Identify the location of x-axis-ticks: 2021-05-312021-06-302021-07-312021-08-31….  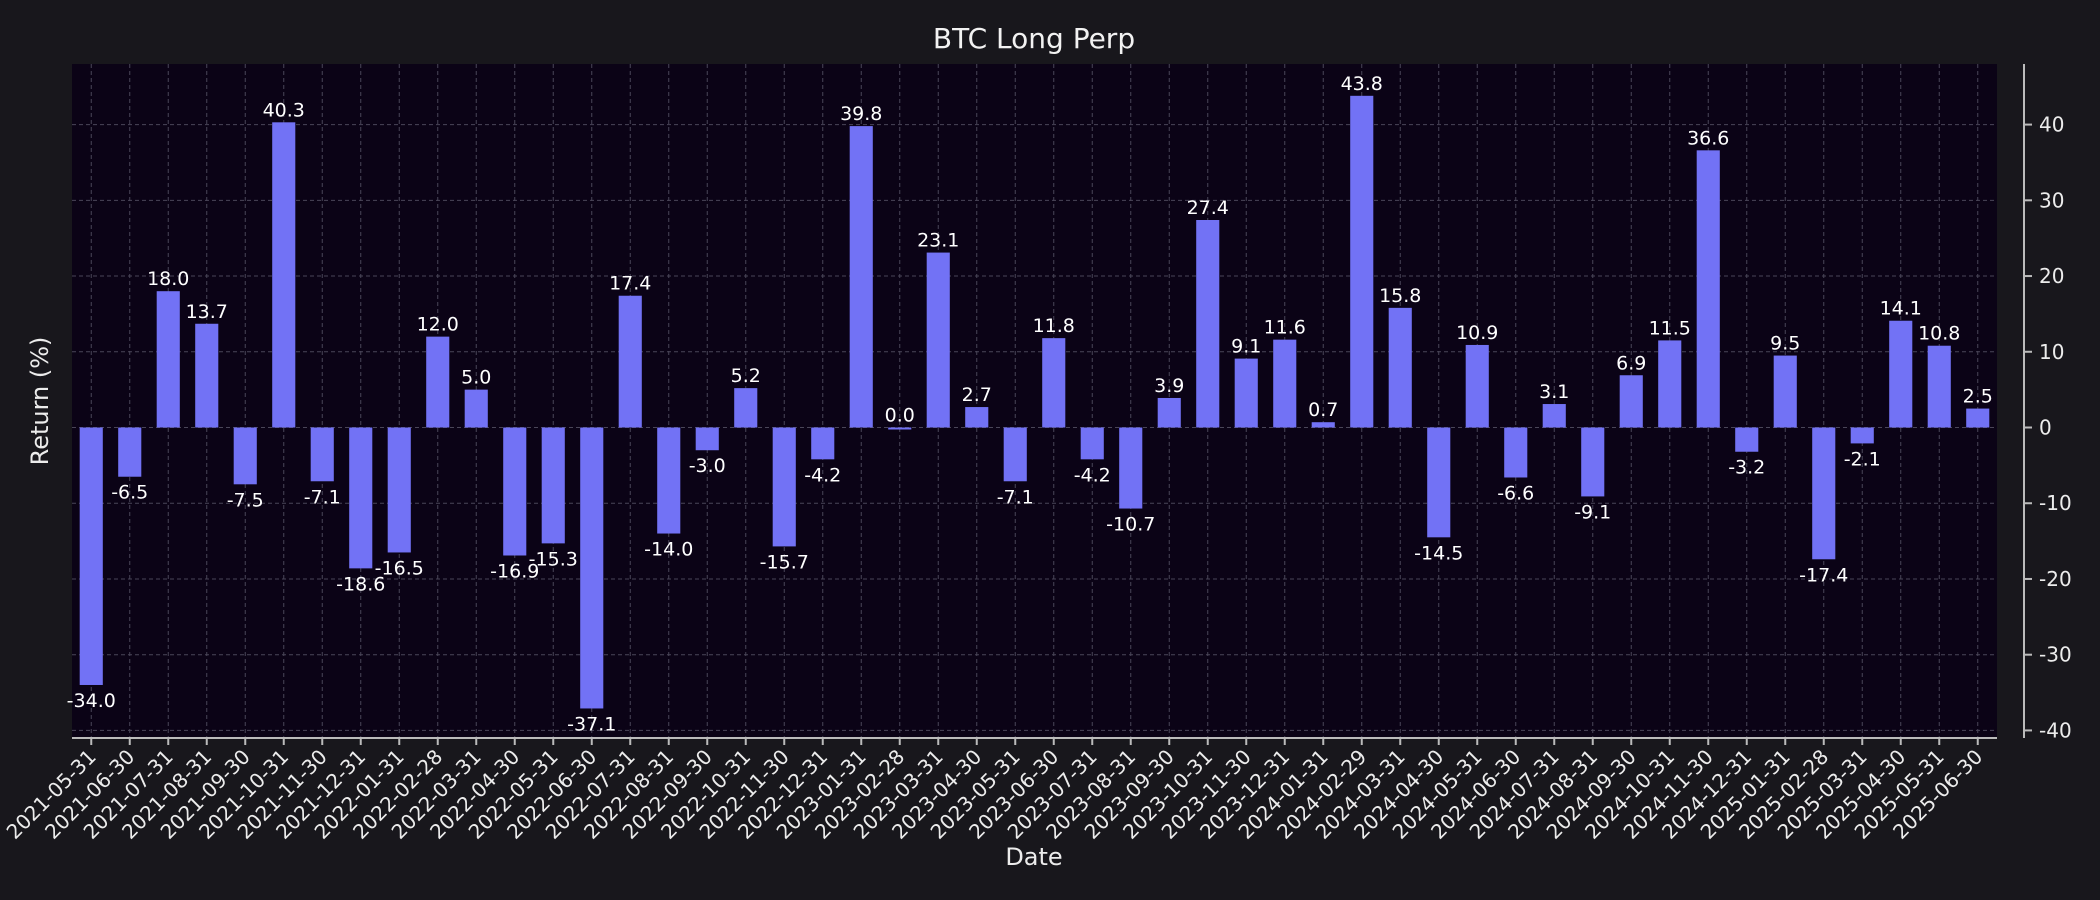
(994, 791).